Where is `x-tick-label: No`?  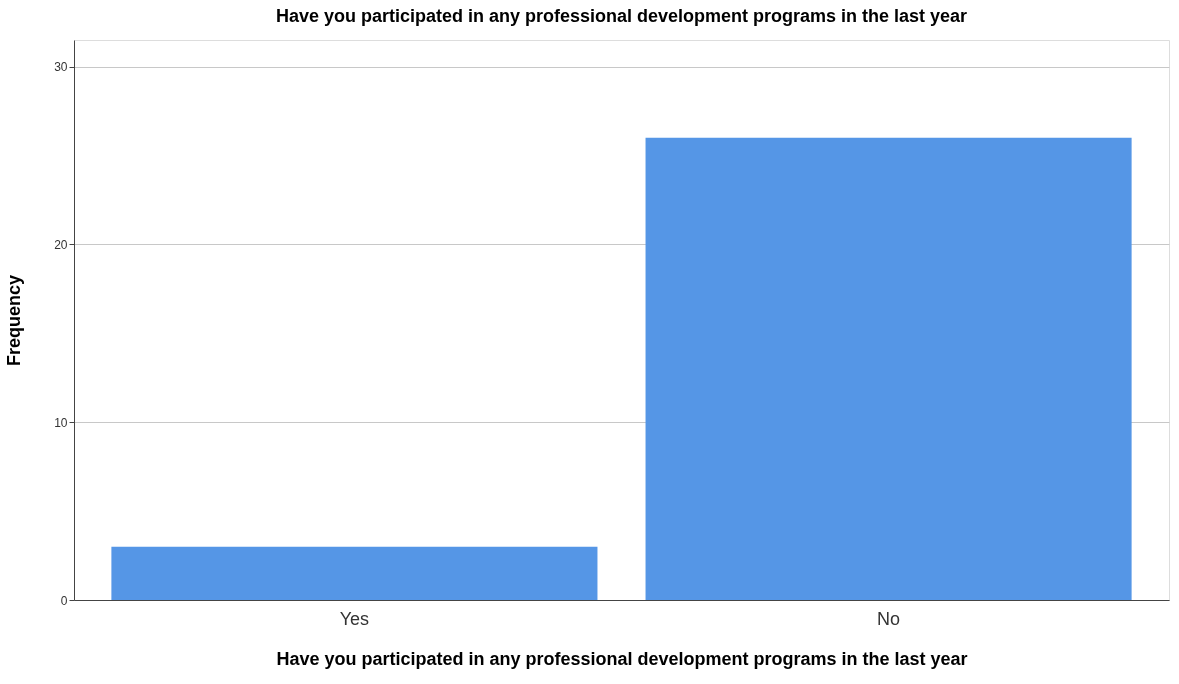 x-tick-label: No is located at coordinates (889, 618).